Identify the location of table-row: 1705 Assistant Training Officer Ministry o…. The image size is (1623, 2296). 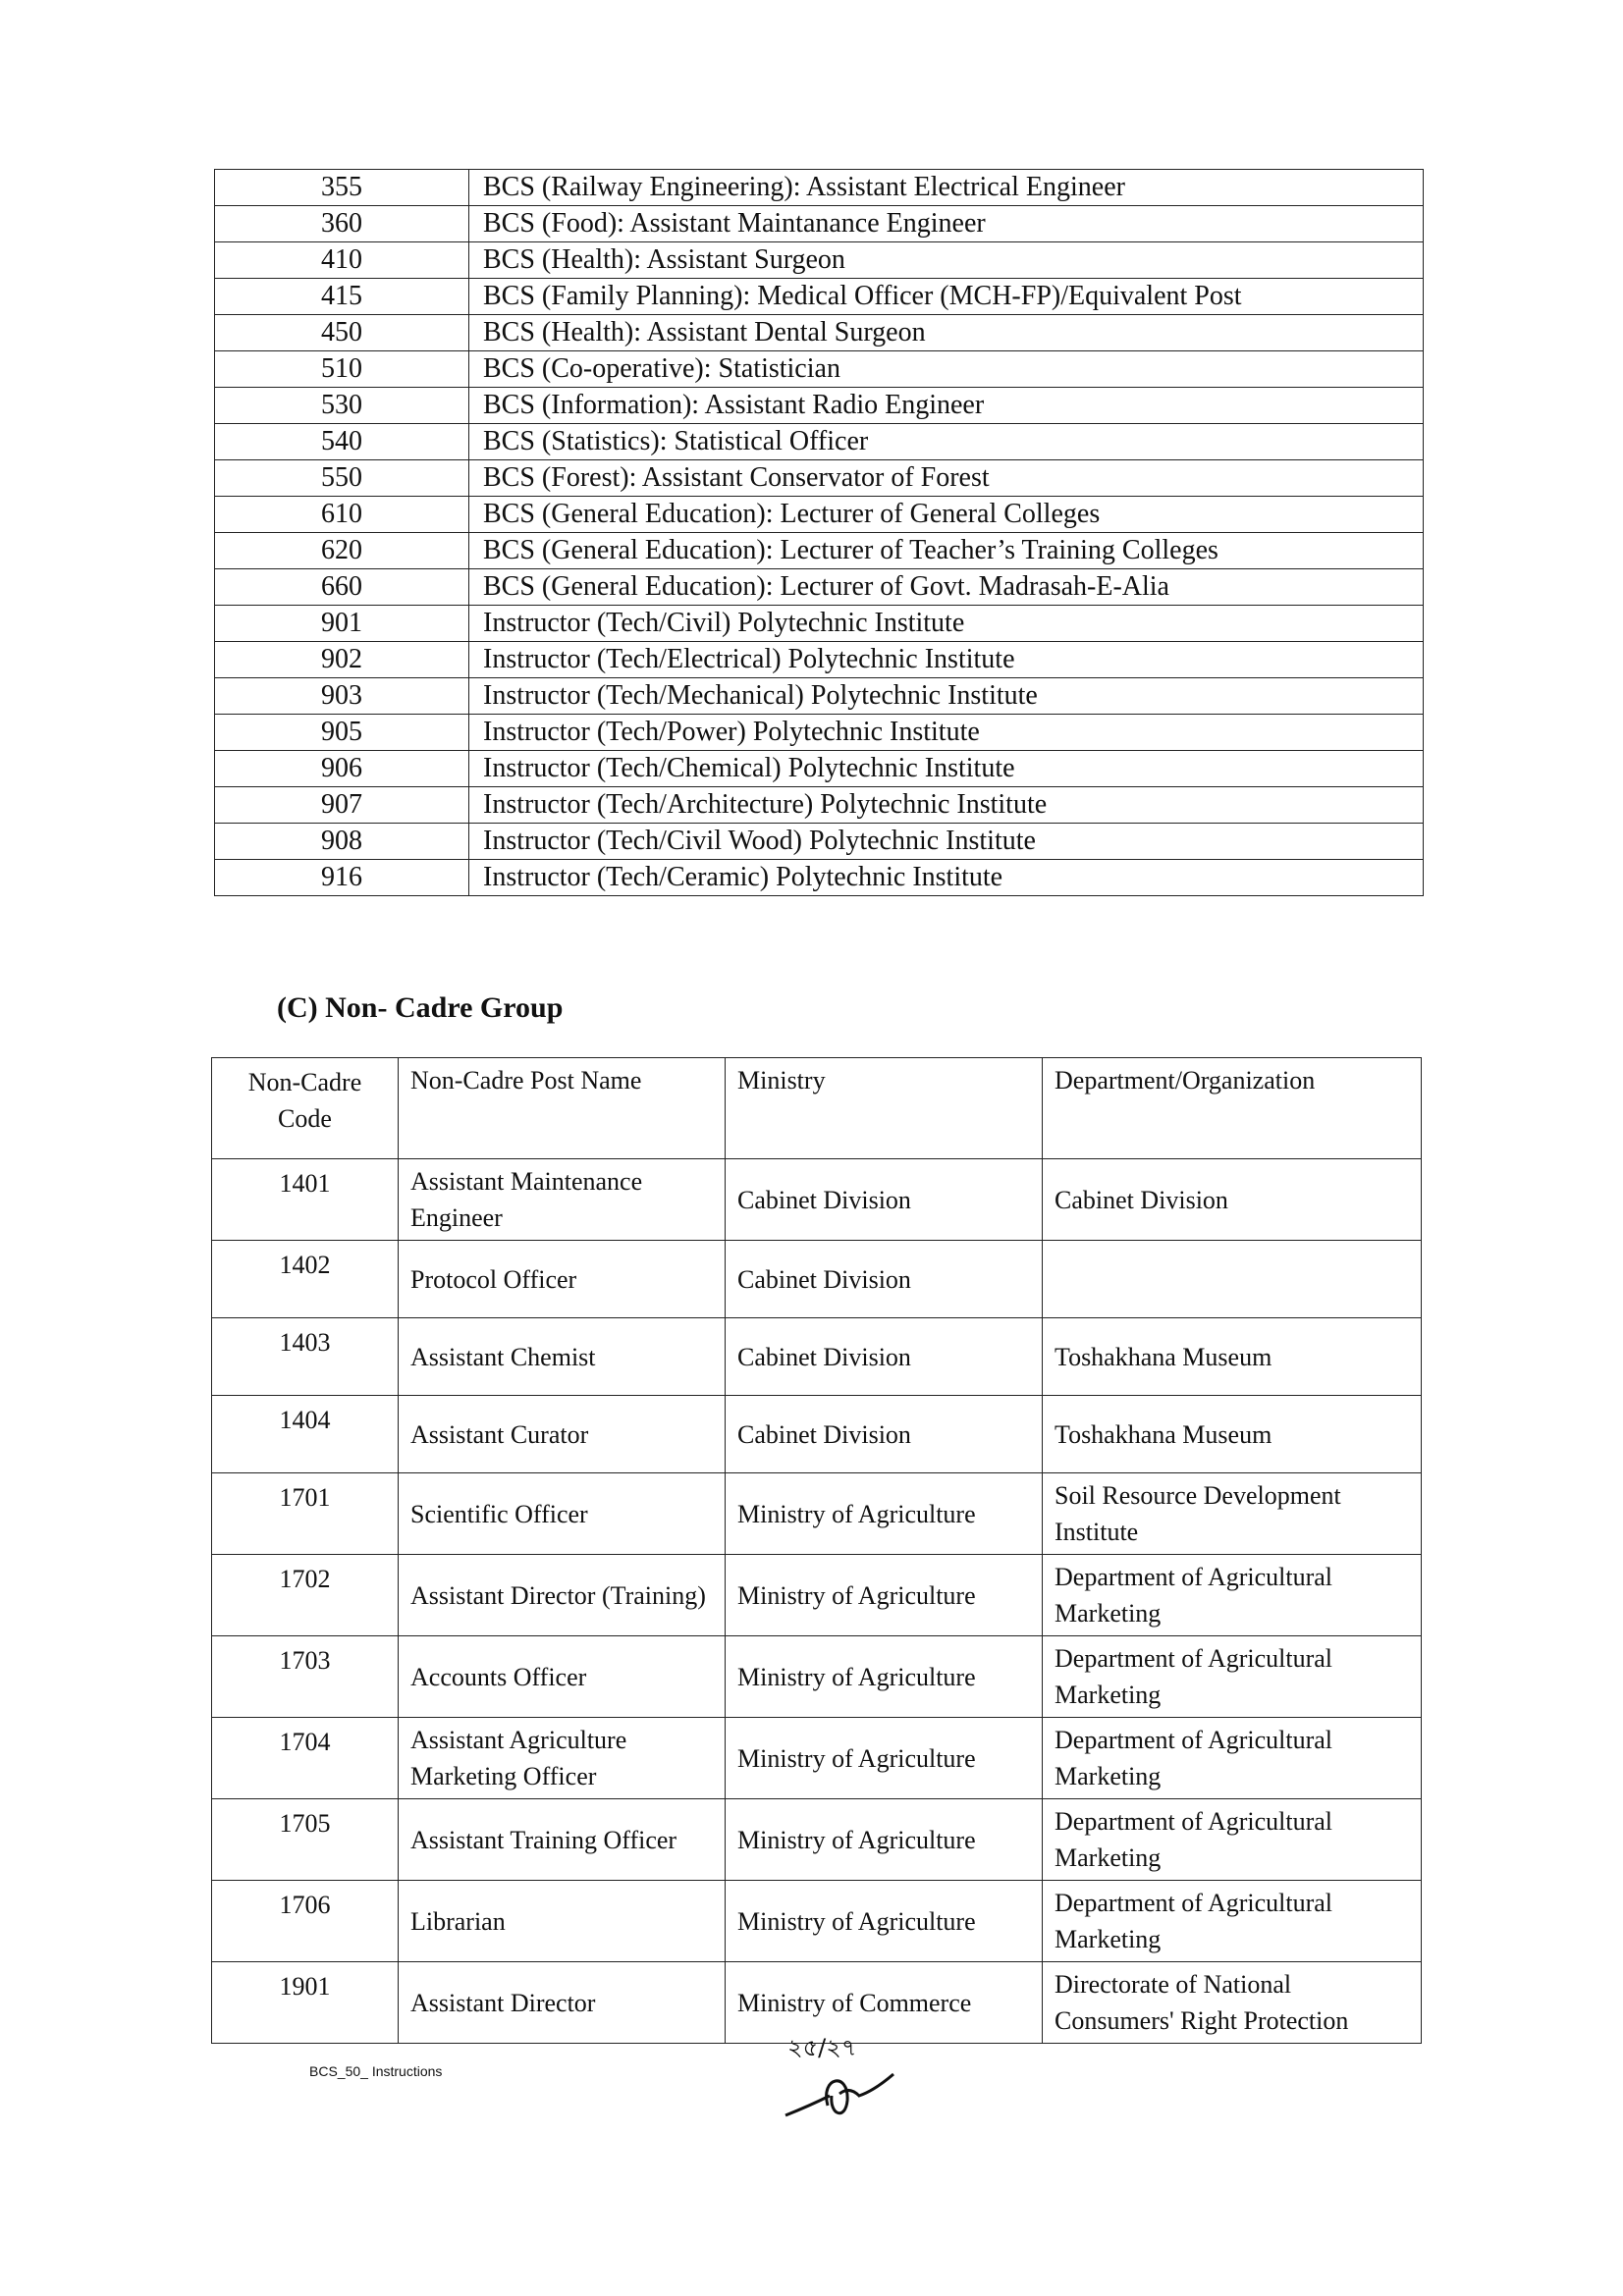
(816, 1840).